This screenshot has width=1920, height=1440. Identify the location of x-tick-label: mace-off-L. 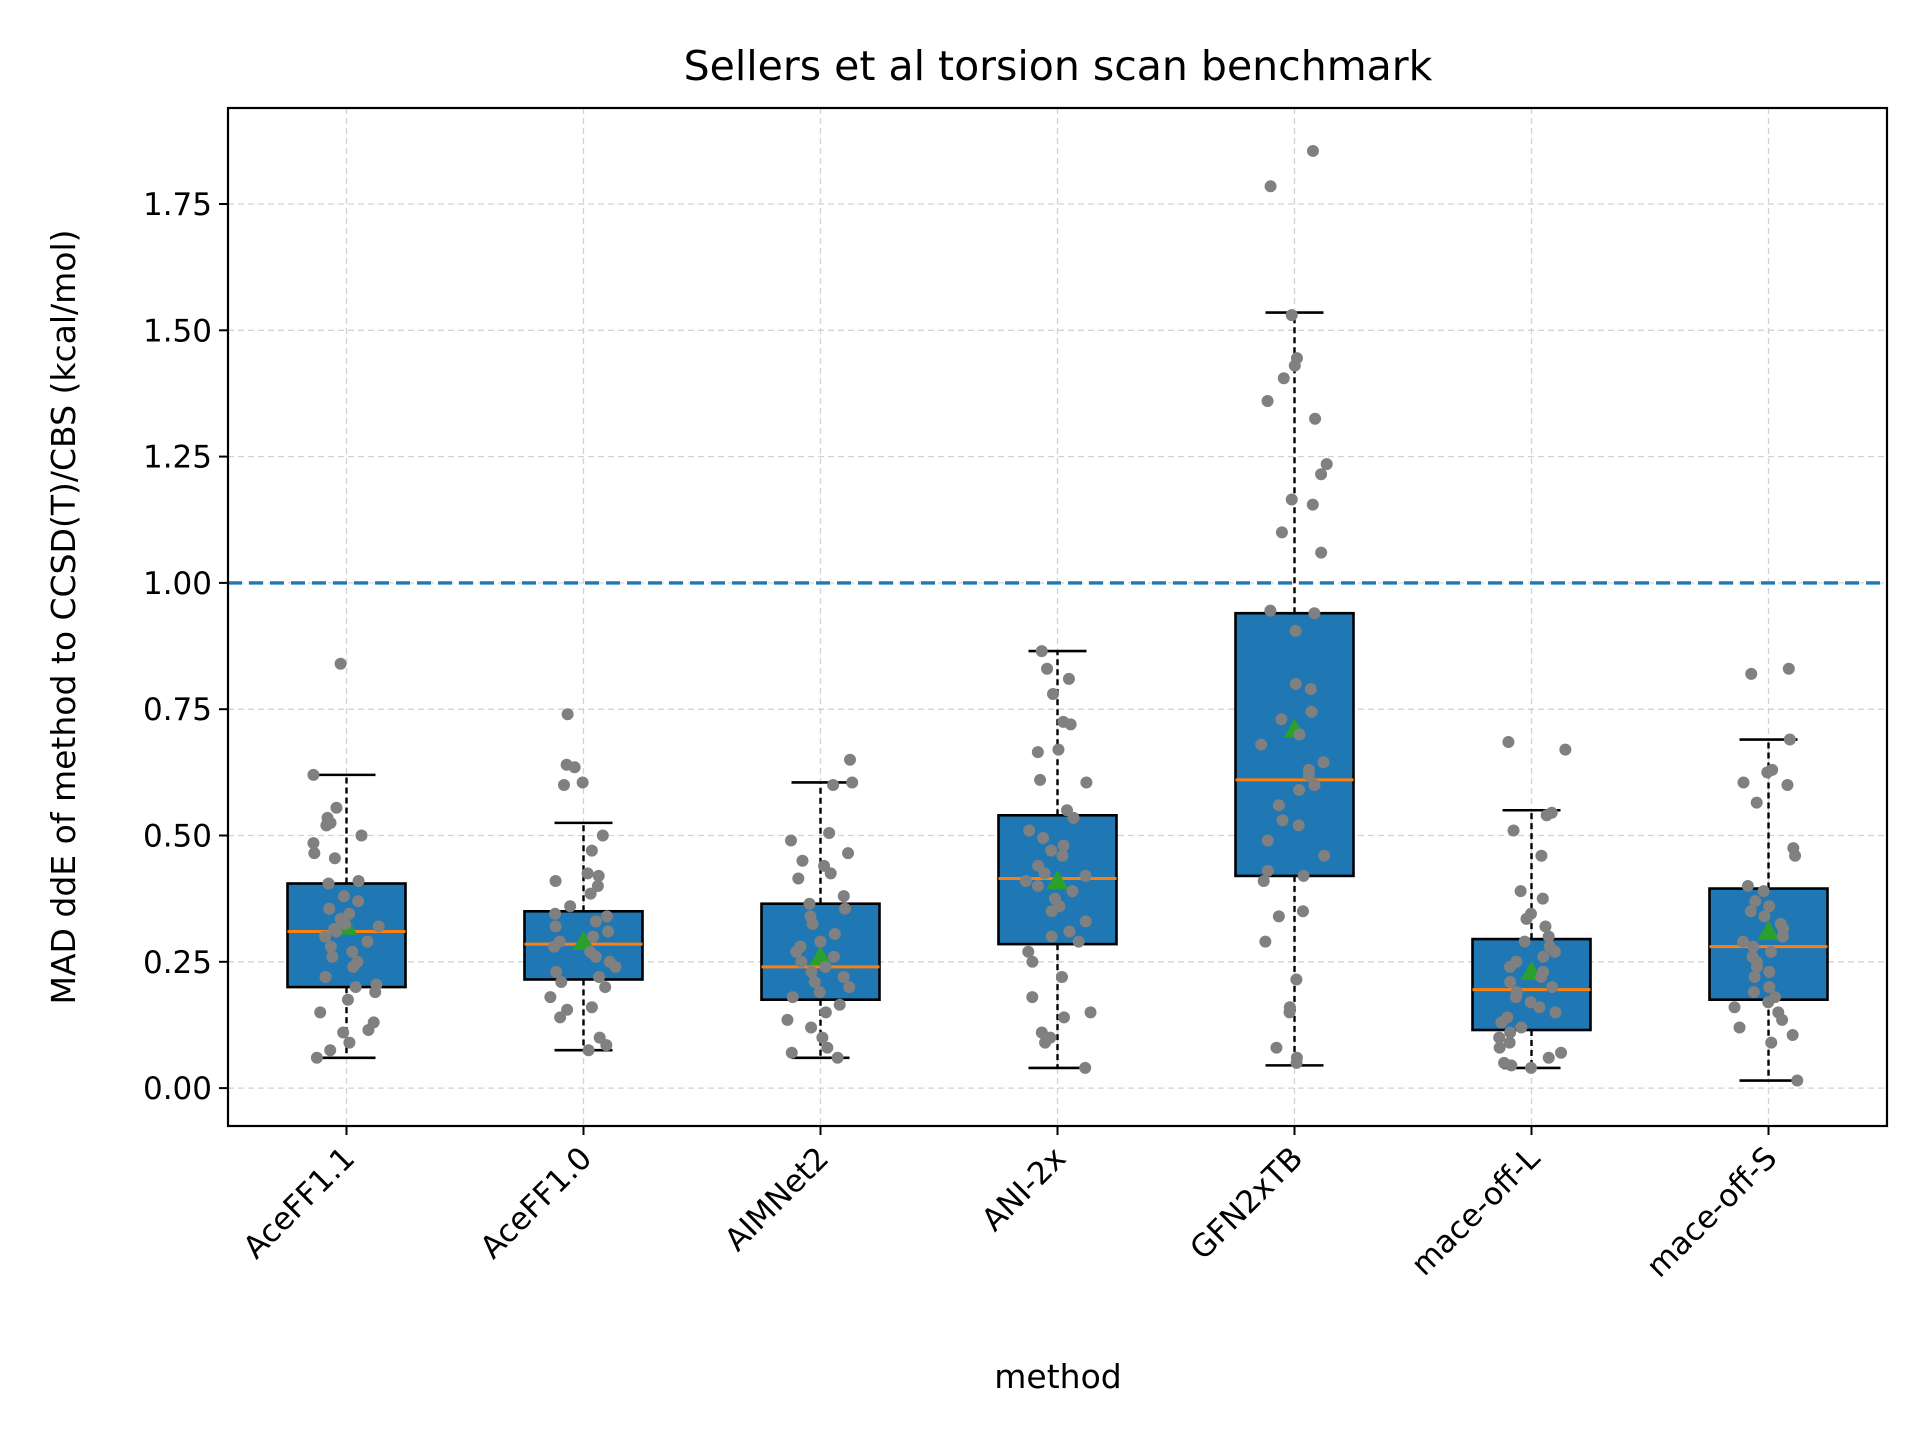
(1475, 1211).